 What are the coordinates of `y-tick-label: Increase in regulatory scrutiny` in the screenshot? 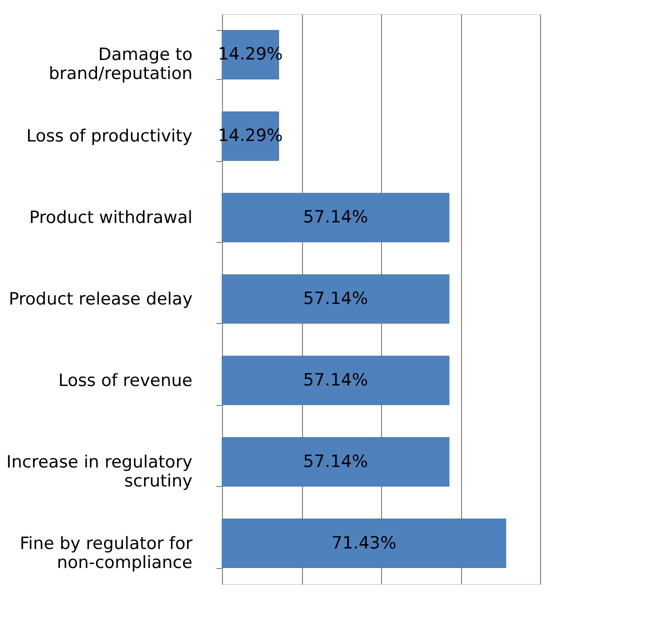 It's located at (99, 472).